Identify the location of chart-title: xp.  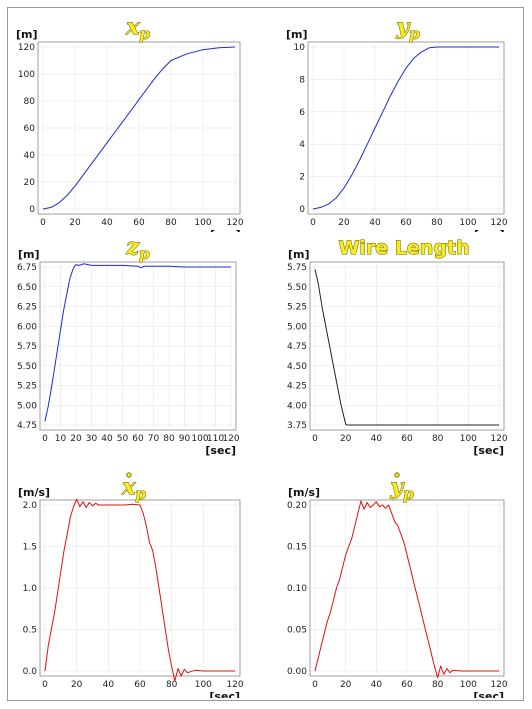
(133, 488).